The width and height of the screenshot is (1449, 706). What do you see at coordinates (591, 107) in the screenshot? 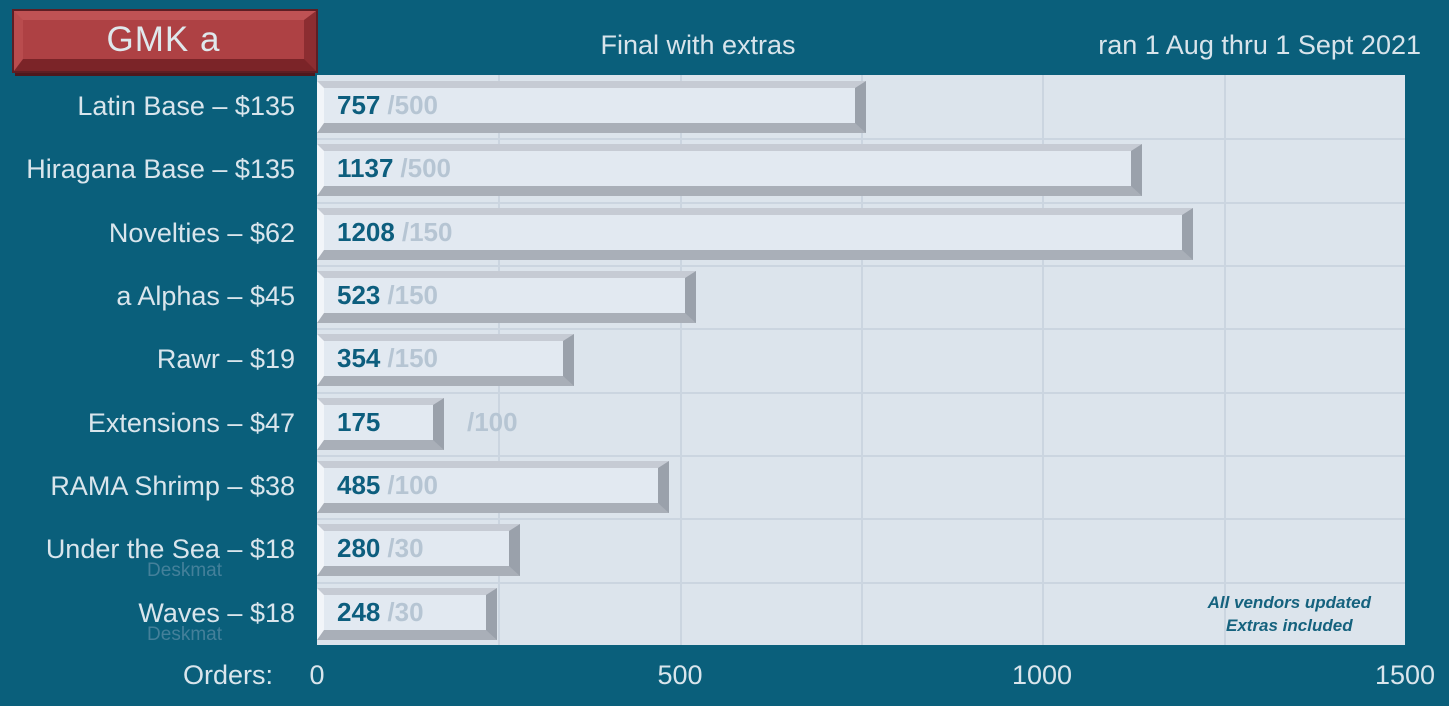
I see `bar: 757/500` at bounding box center [591, 107].